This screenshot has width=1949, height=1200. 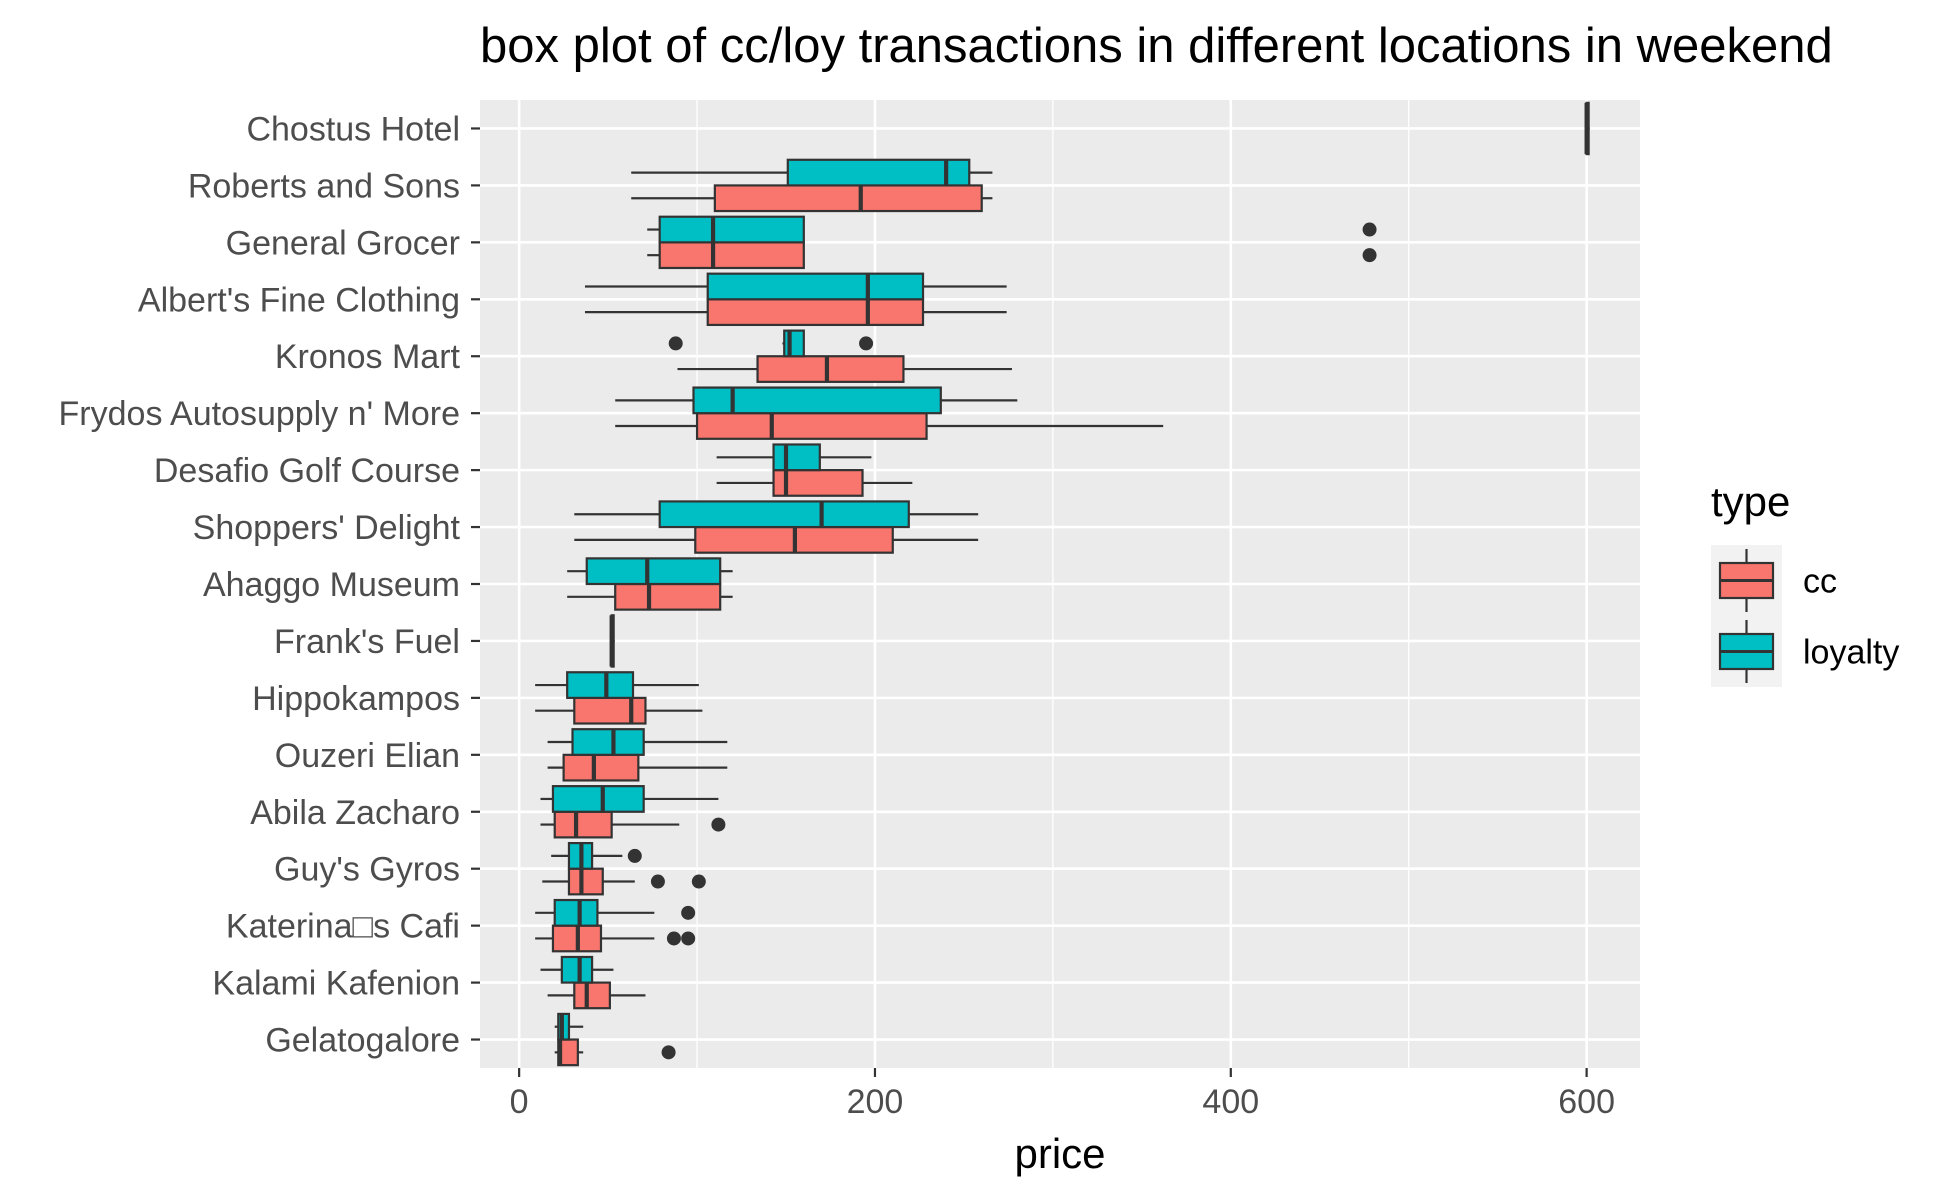 What do you see at coordinates (343, 927) in the screenshot?
I see `y-tick-label: Katerina□s Cafi` at bounding box center [343, 927].